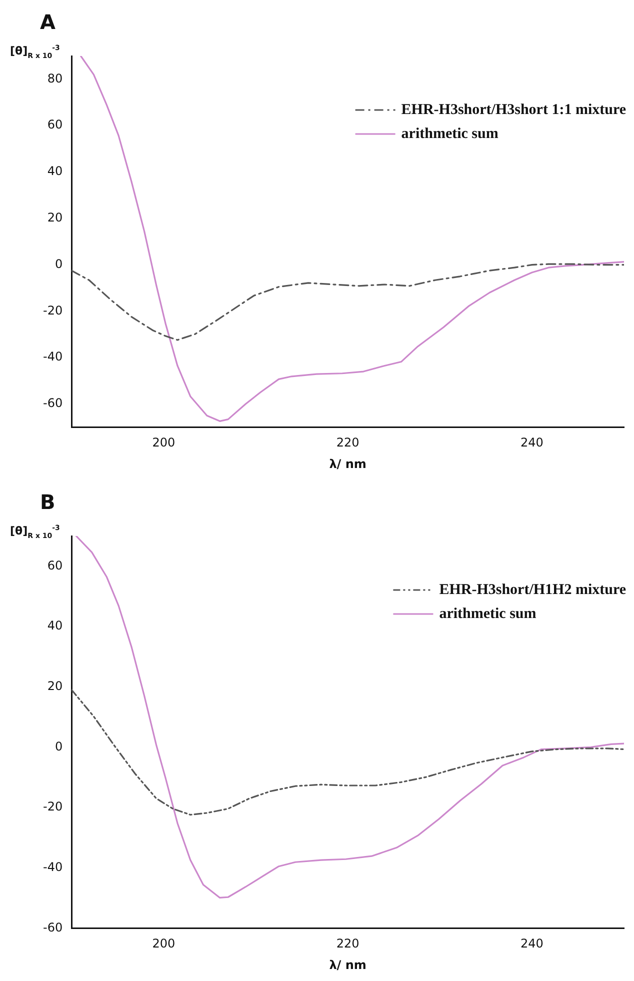  What do you see at coordinates (48, 22) in the screenshot?
I see `chart-title: A` at bounding box center [48, 22].